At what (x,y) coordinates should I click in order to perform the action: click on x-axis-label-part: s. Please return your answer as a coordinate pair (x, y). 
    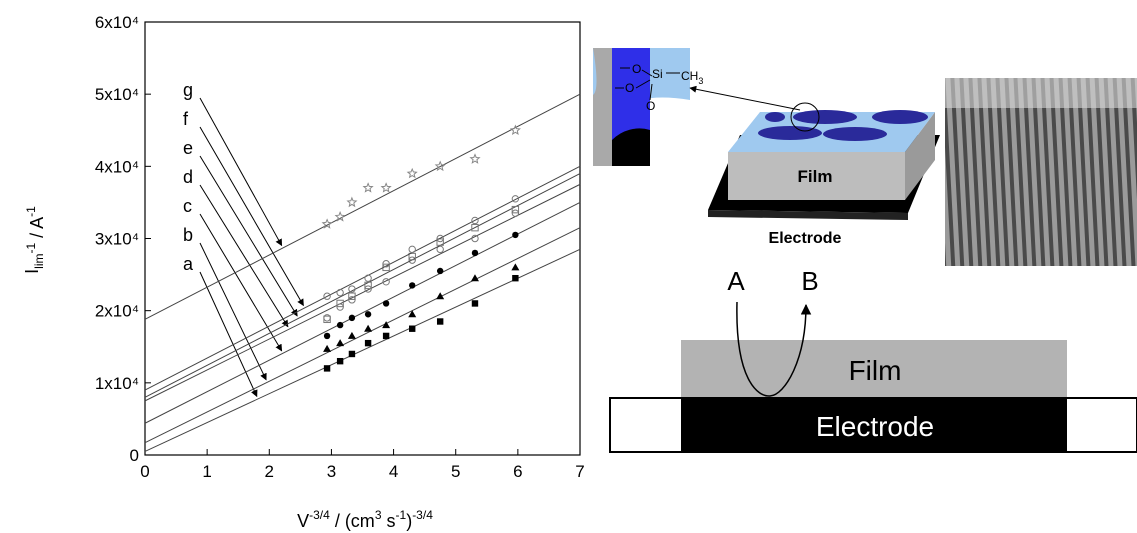
    Looking at the image, I should click on (389, 521).